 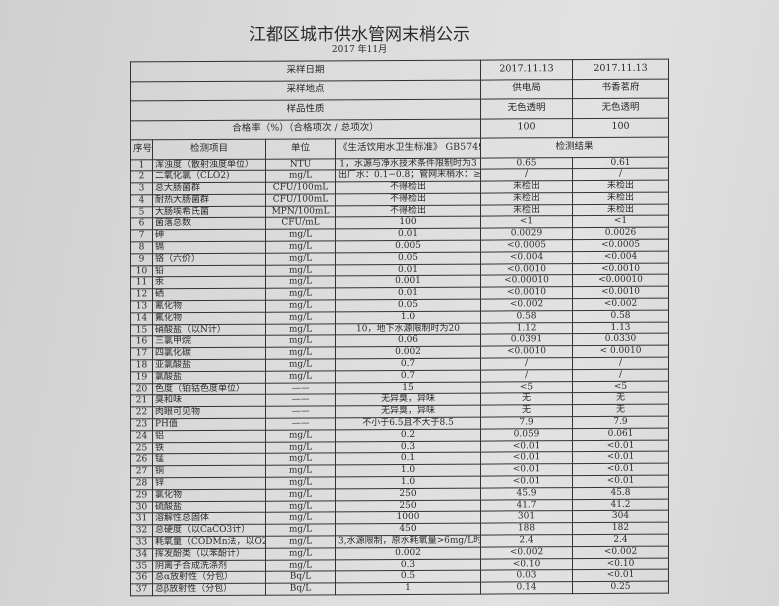 What do you see at coordinates (620, 292) in the screenshot?
I see `result-site-2: <0.0010` at bounding box center [620, 292].